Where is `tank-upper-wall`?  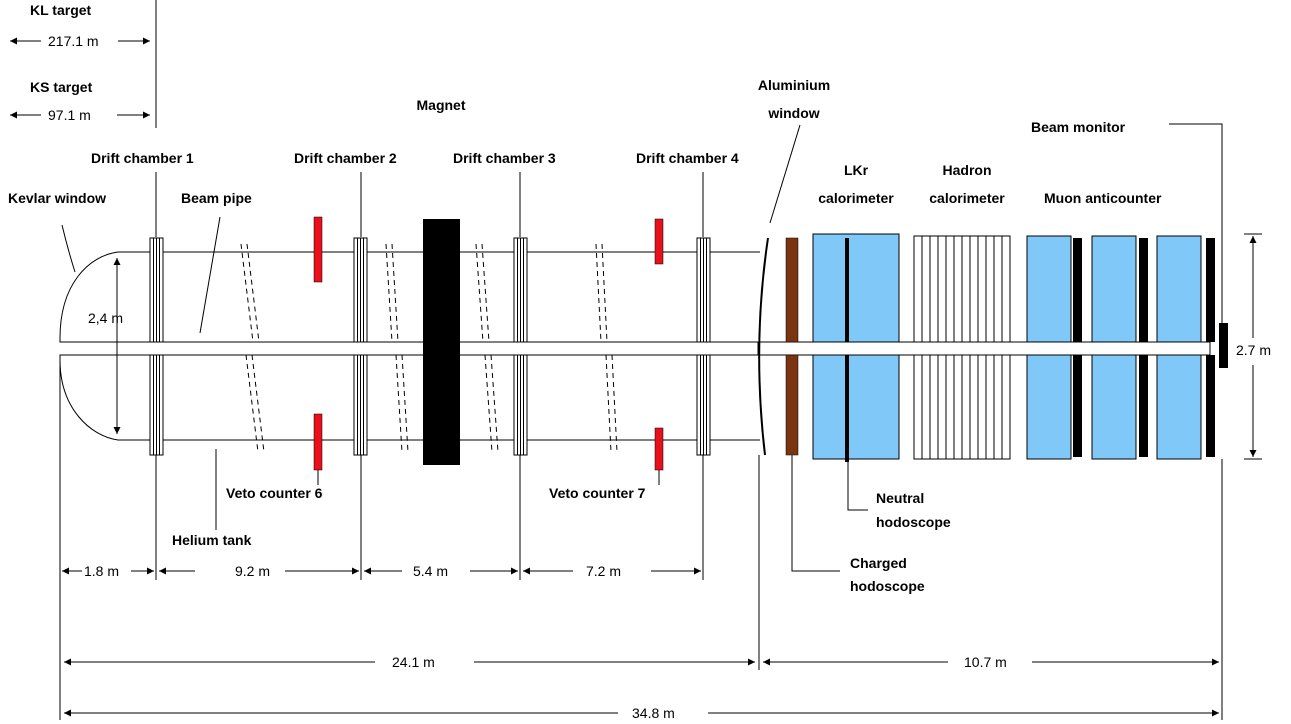 tank-upper-wall is located at coordinates (409, 297).